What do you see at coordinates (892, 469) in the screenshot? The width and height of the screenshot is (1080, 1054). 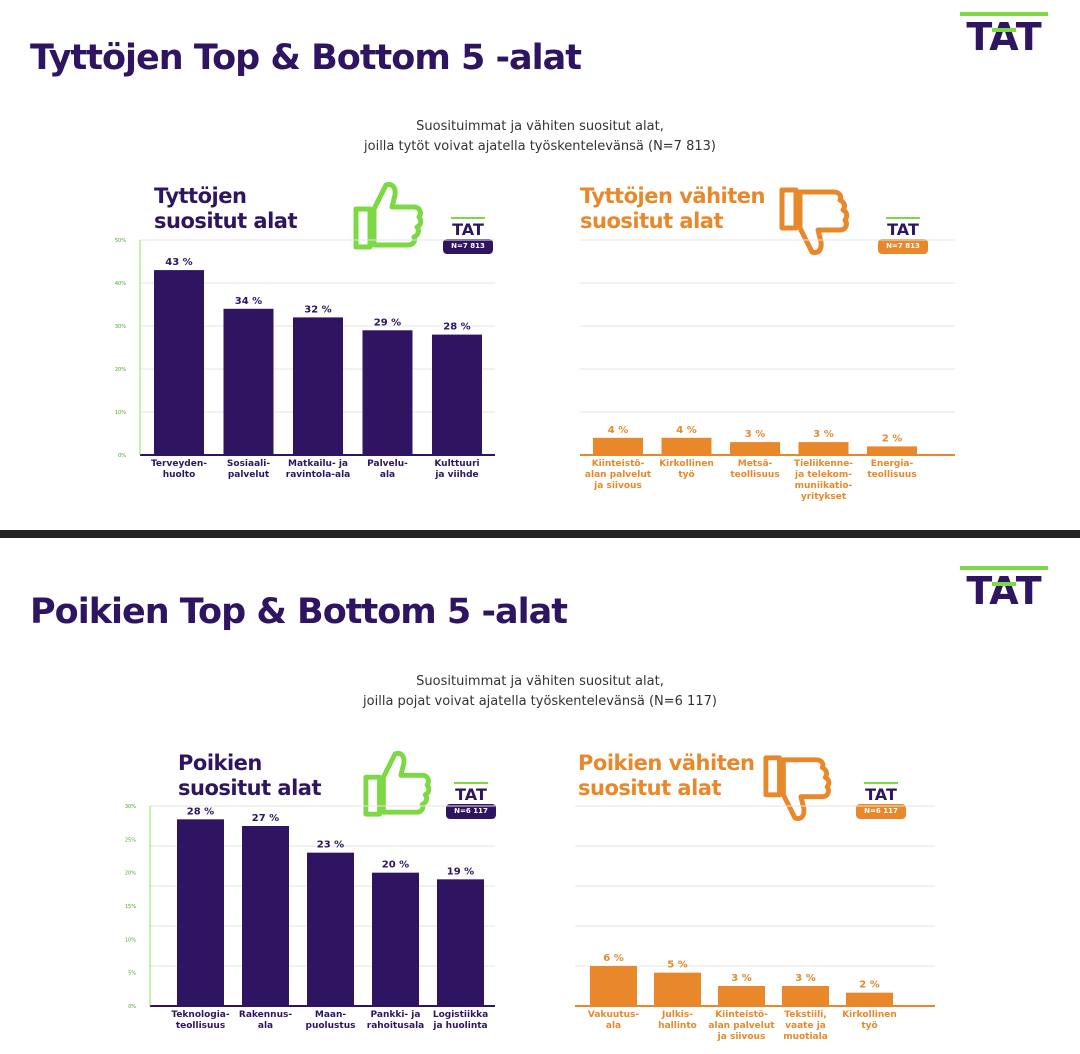 I see `category-label: Energia- teollisuus` at bounding box center [892, 469].